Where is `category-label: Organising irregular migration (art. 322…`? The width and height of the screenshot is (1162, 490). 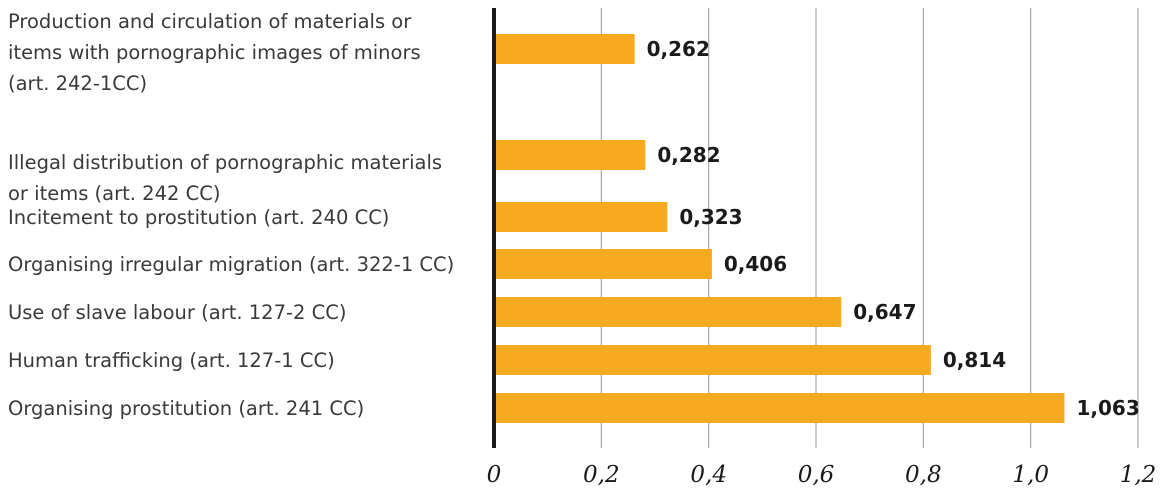 category-label: Organising irregular migration (art. 322… is located at coordinates (231, 264).